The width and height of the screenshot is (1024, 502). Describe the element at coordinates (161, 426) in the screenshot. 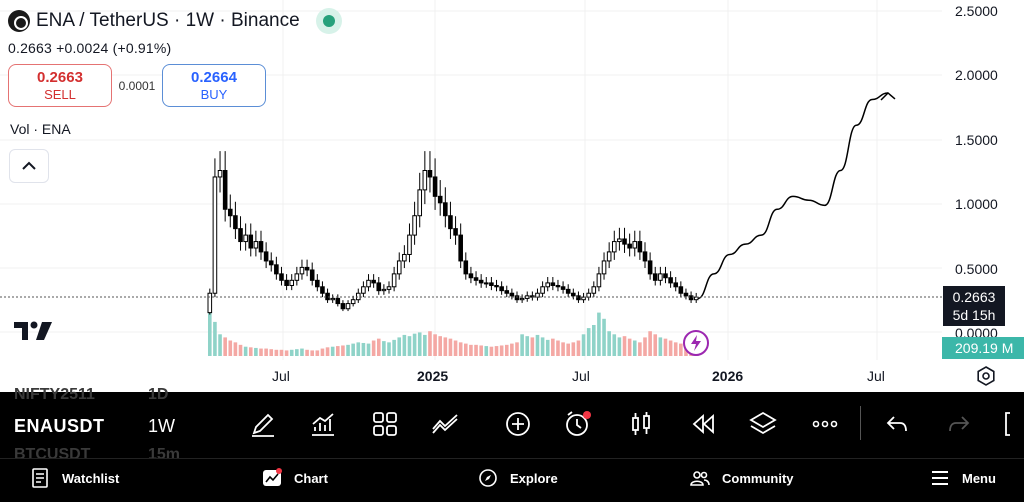

I see `interval-selector: 1W` at that location.